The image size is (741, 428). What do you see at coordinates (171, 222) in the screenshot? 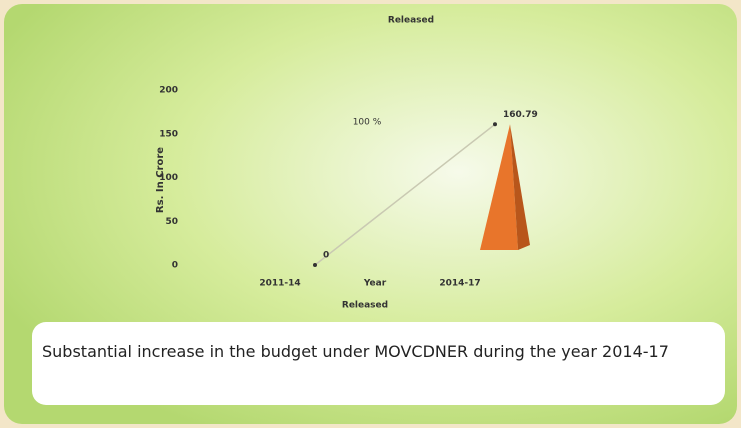
I see `y-tick-label: 50` at bounding box center [171, 222].